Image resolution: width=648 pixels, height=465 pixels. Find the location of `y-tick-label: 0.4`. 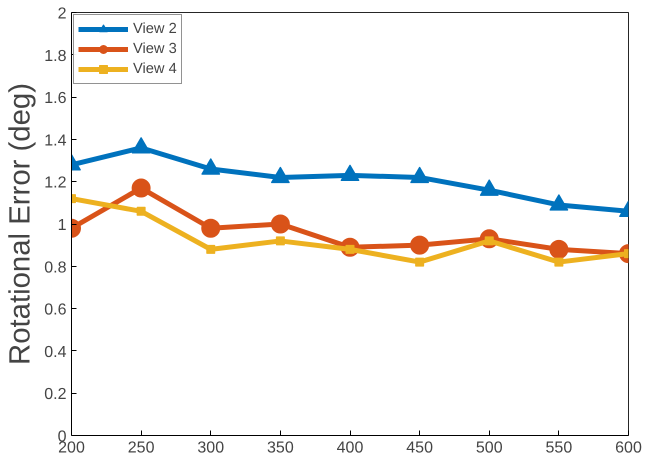

y-tick-label: 0.4 is located at coordinates (55, 352).